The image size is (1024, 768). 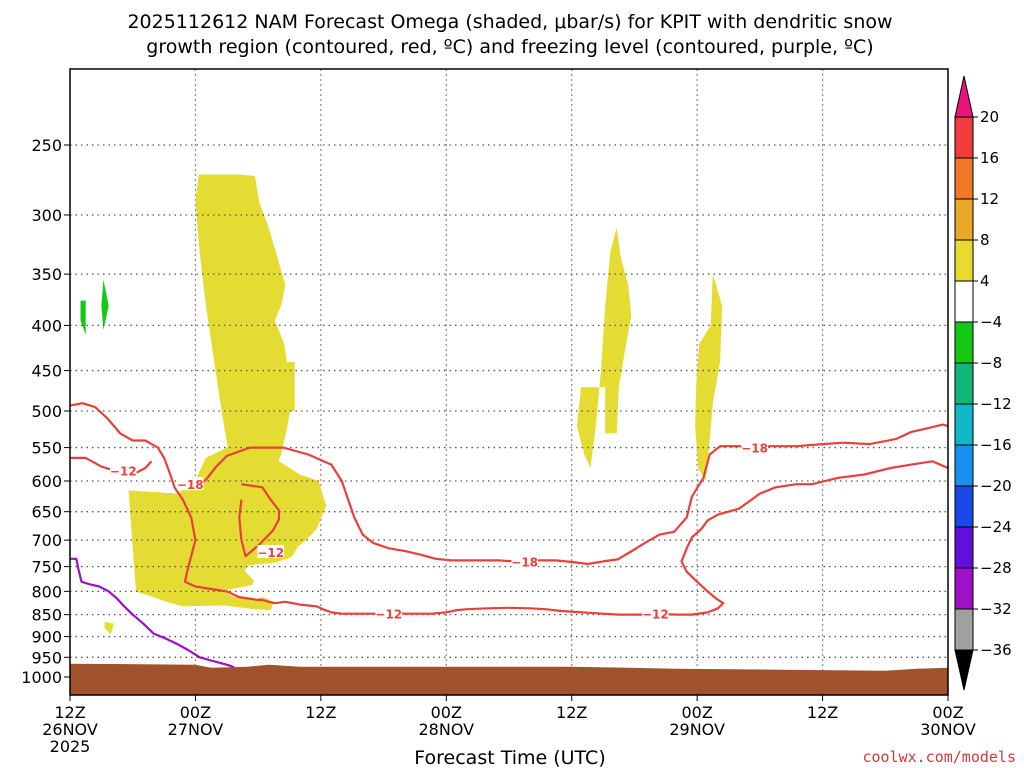 I want to click on x-tick-label: 27NOV, so click(x=196, y=729).